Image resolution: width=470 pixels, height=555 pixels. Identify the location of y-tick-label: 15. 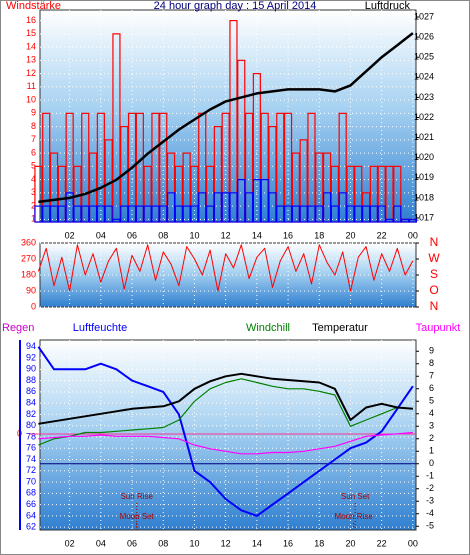
(31, 33).